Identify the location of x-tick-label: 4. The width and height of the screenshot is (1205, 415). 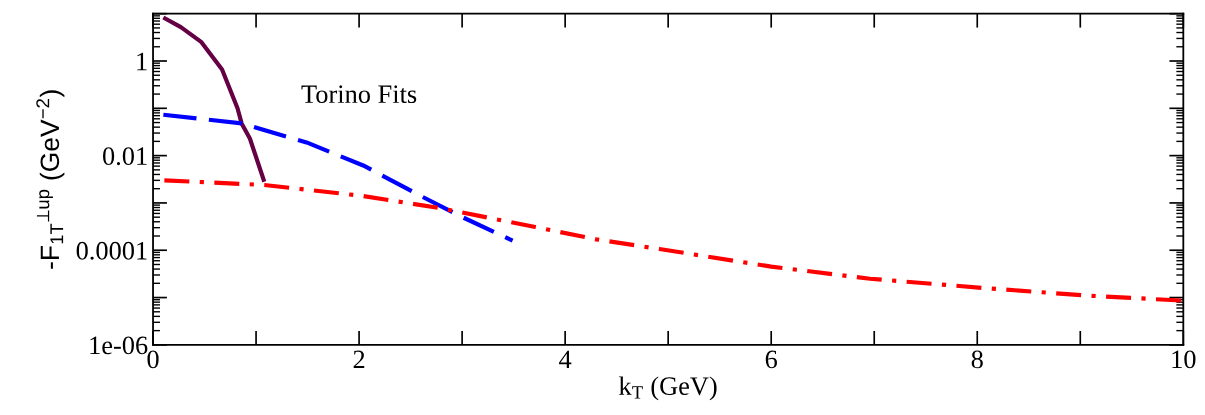
(565, 359).